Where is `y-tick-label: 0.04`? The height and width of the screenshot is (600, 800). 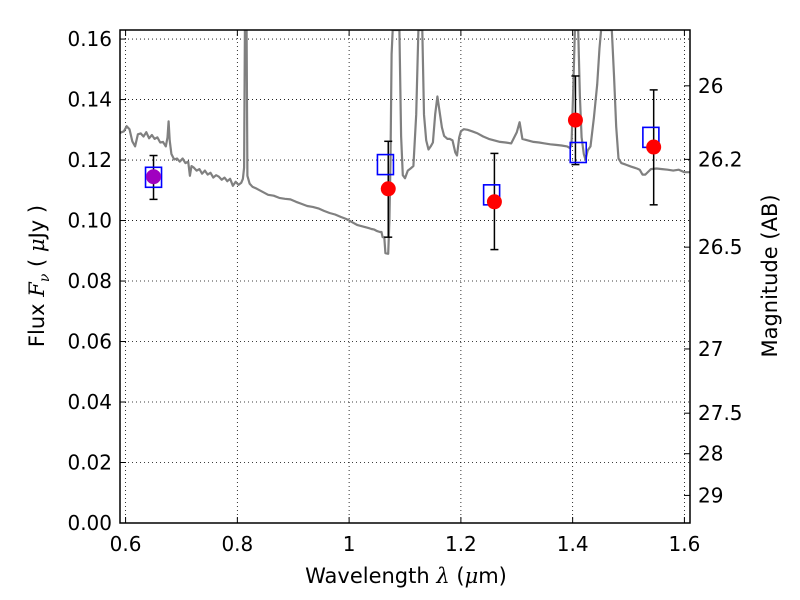 y-tick-label: 0.04 is located at coordinates (89, 402).